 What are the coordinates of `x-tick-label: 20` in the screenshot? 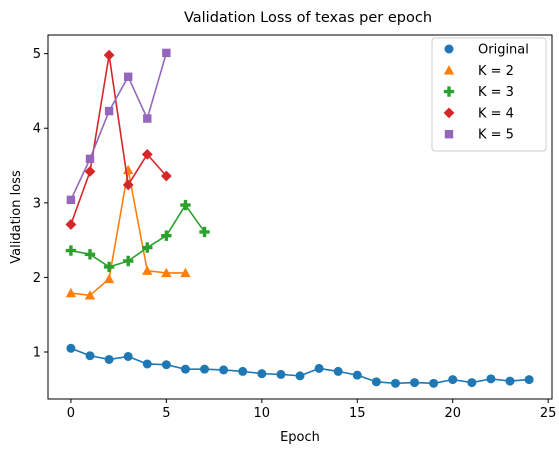 It's located at (452, 413).